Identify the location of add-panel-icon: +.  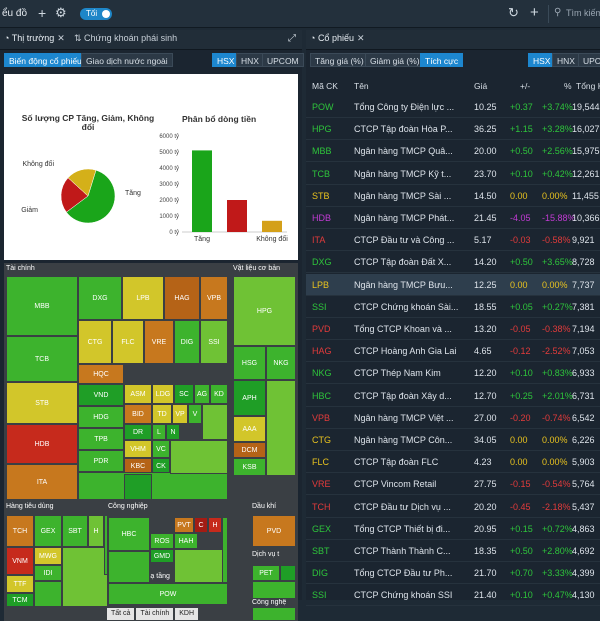
(534, 12).